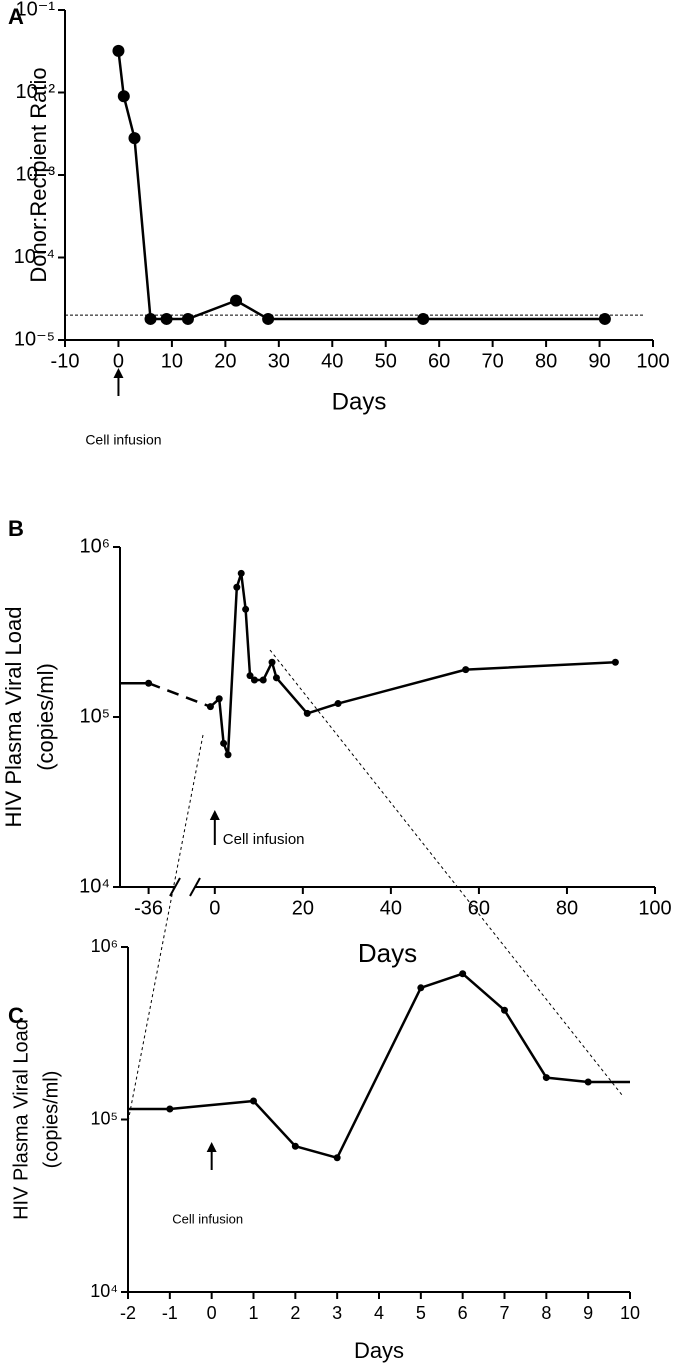 The image size is (700, 1366). I want to click on x-tick-label: -2, so click(128, 1313).